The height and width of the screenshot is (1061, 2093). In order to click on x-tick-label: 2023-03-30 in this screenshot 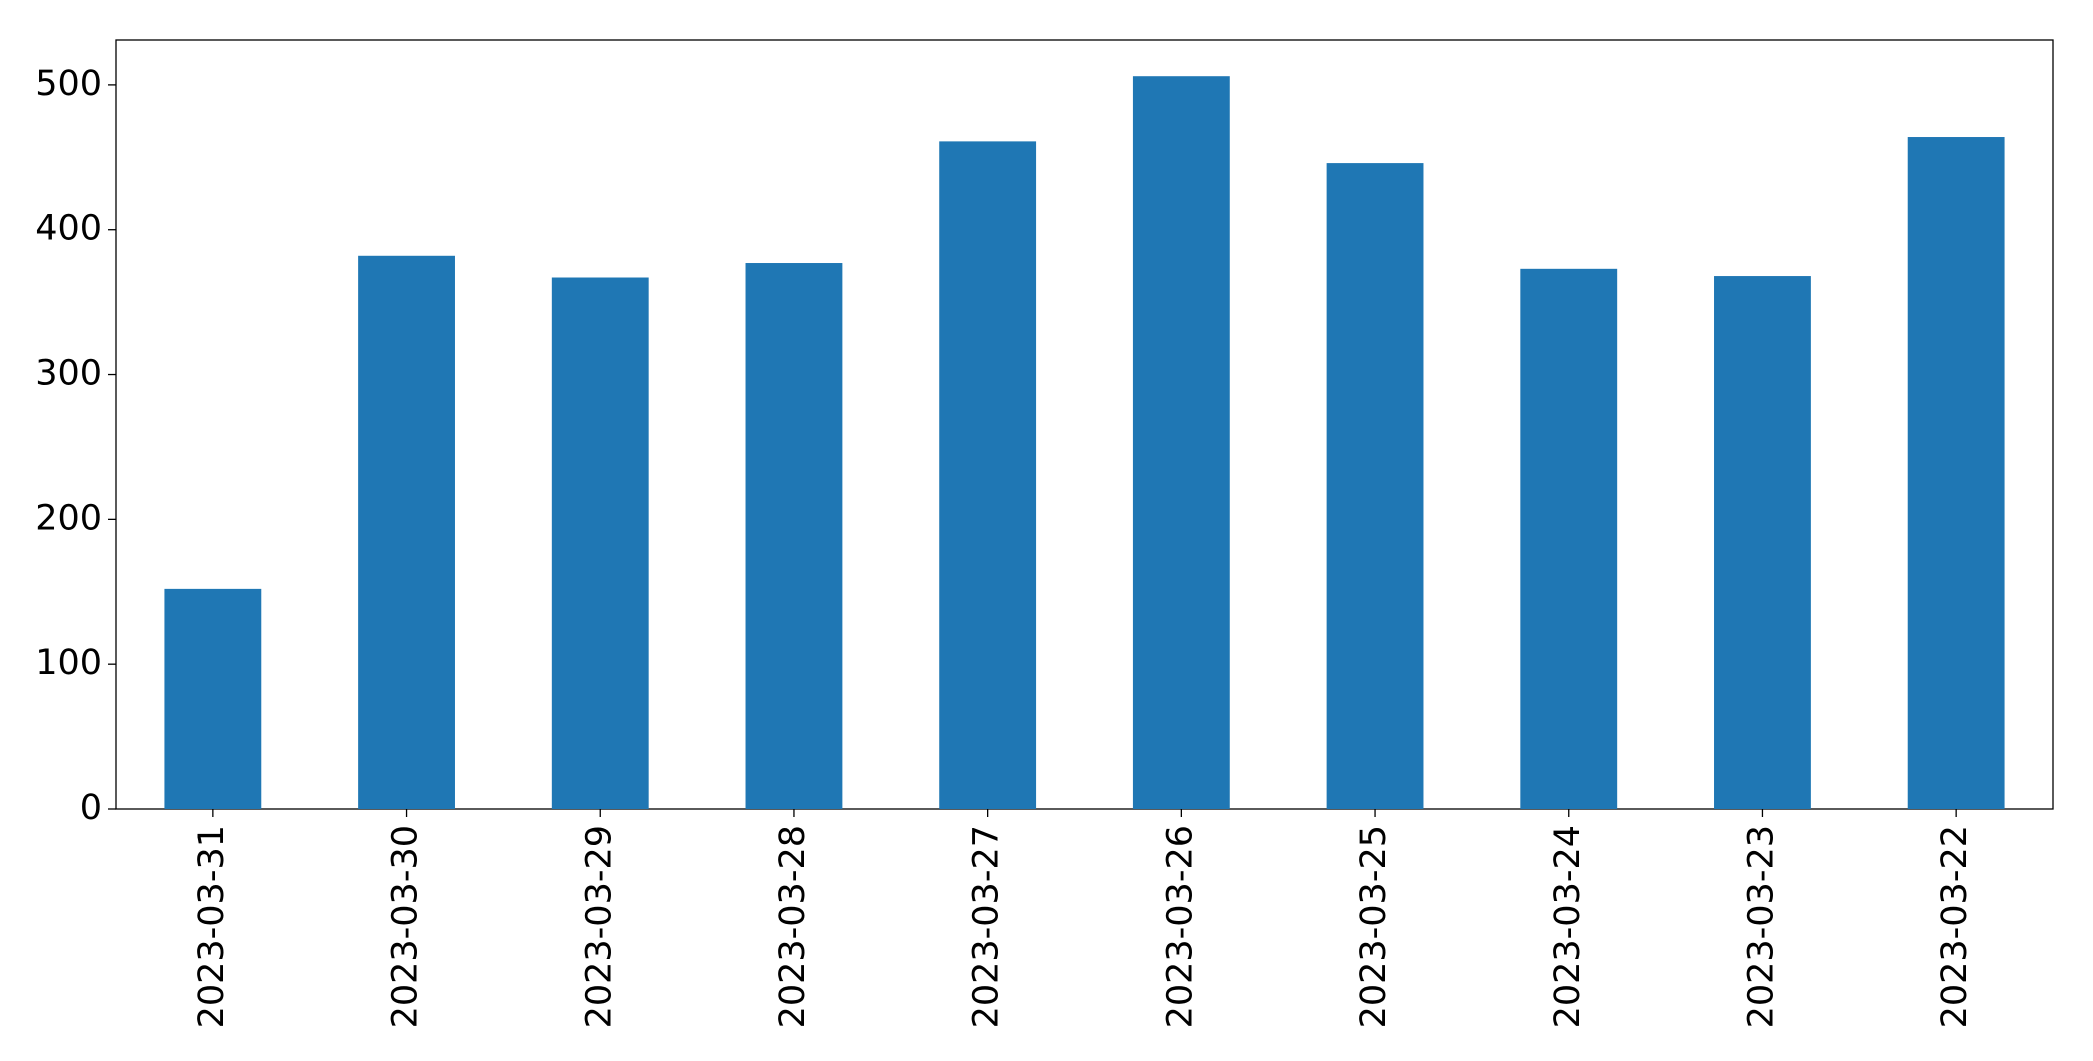, I will do `click(406, 926)`.